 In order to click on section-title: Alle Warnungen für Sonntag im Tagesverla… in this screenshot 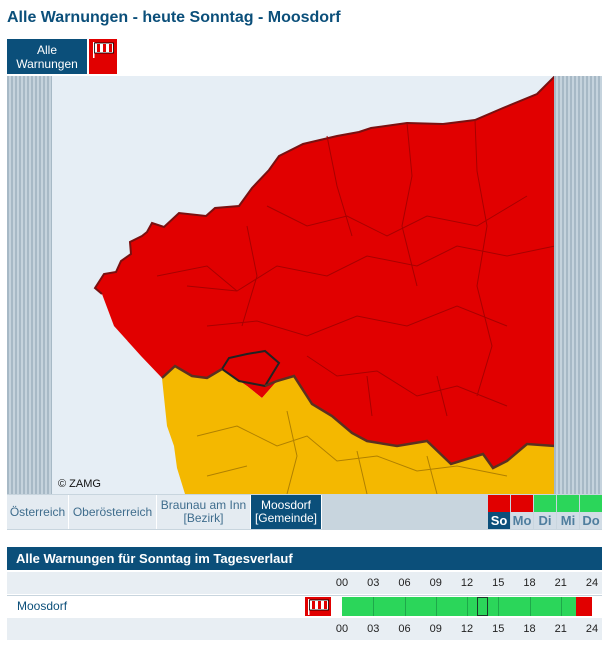, I will do `click(304, 558)`.